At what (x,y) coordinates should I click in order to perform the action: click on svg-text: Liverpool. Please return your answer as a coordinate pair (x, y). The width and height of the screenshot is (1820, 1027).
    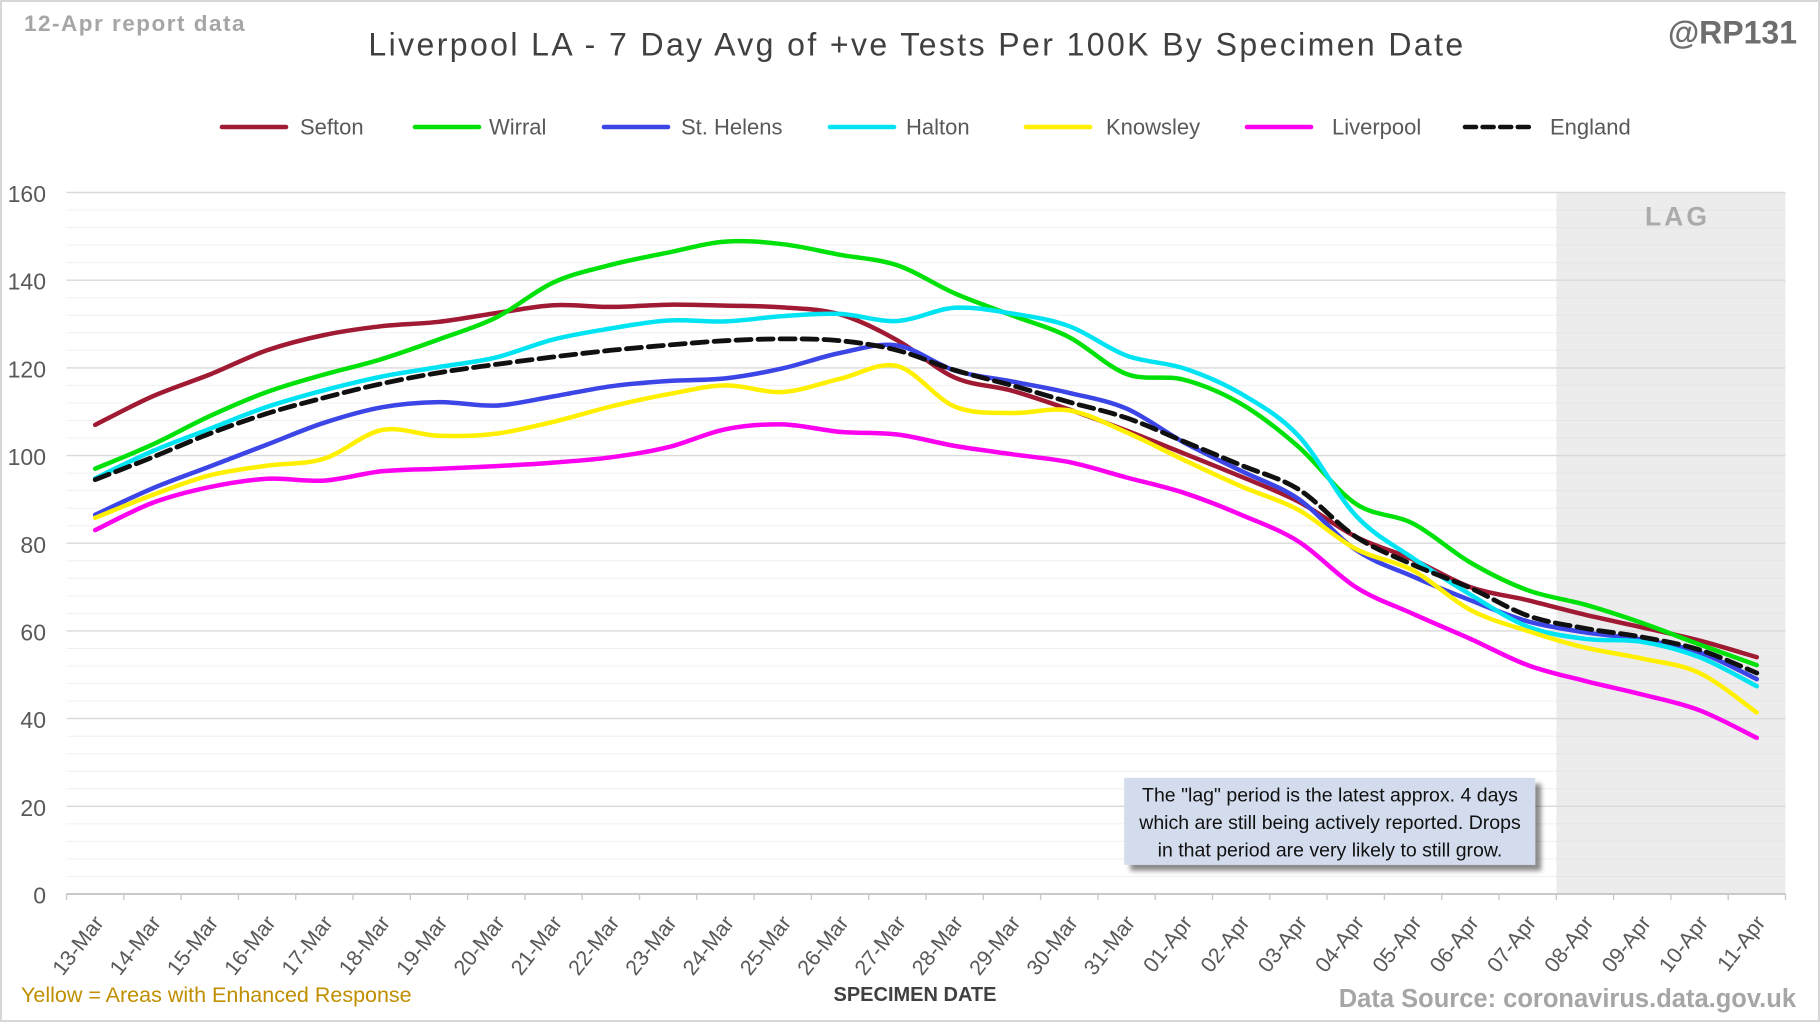
    Looking at the image, I should click on (1376, 127).